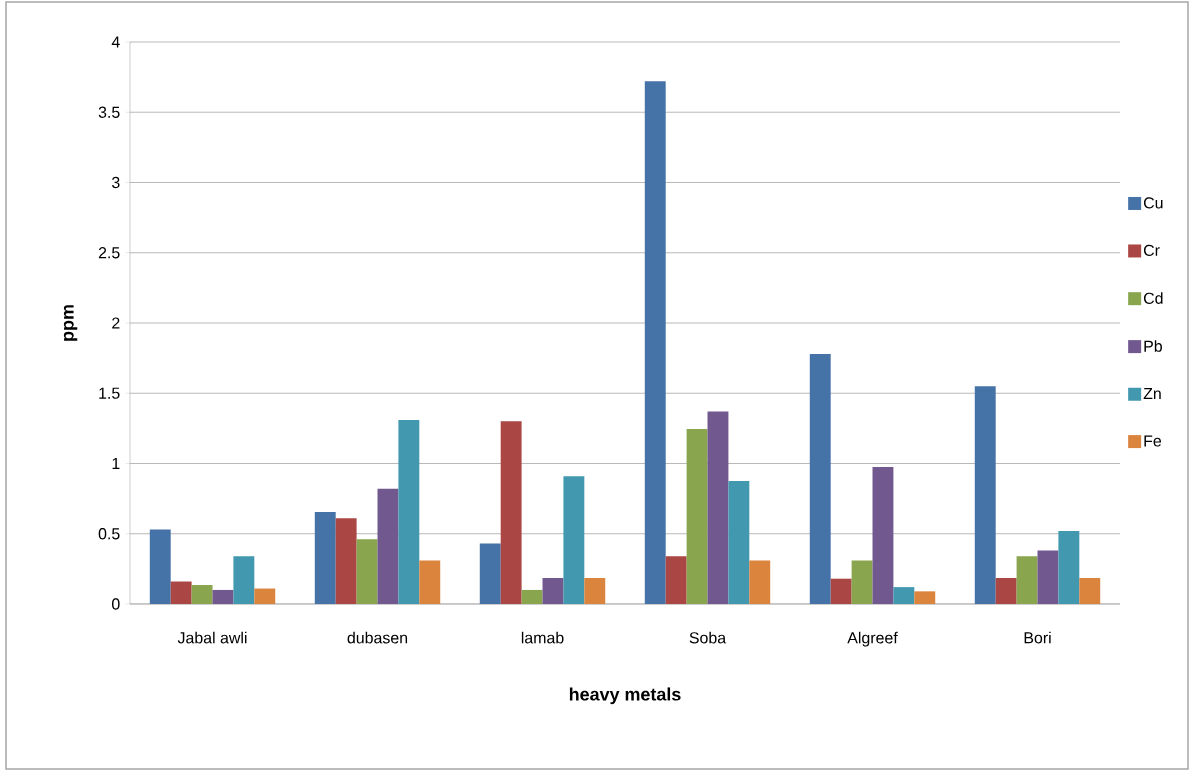  What do you see at coordinates (1153, 298) in the screenshot?
I see `legend-label: Cd` at bounding box center [1153, 298].